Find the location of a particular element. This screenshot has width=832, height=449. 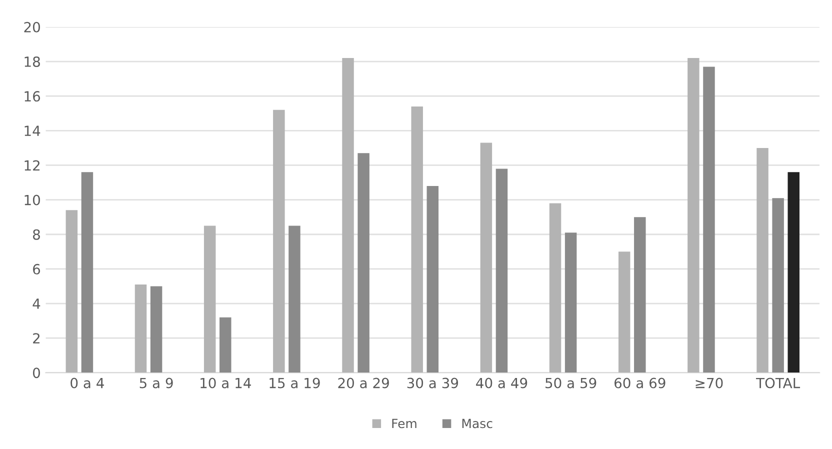

x-tick-label: 50 a 59 is located at coordinates (571, 383).